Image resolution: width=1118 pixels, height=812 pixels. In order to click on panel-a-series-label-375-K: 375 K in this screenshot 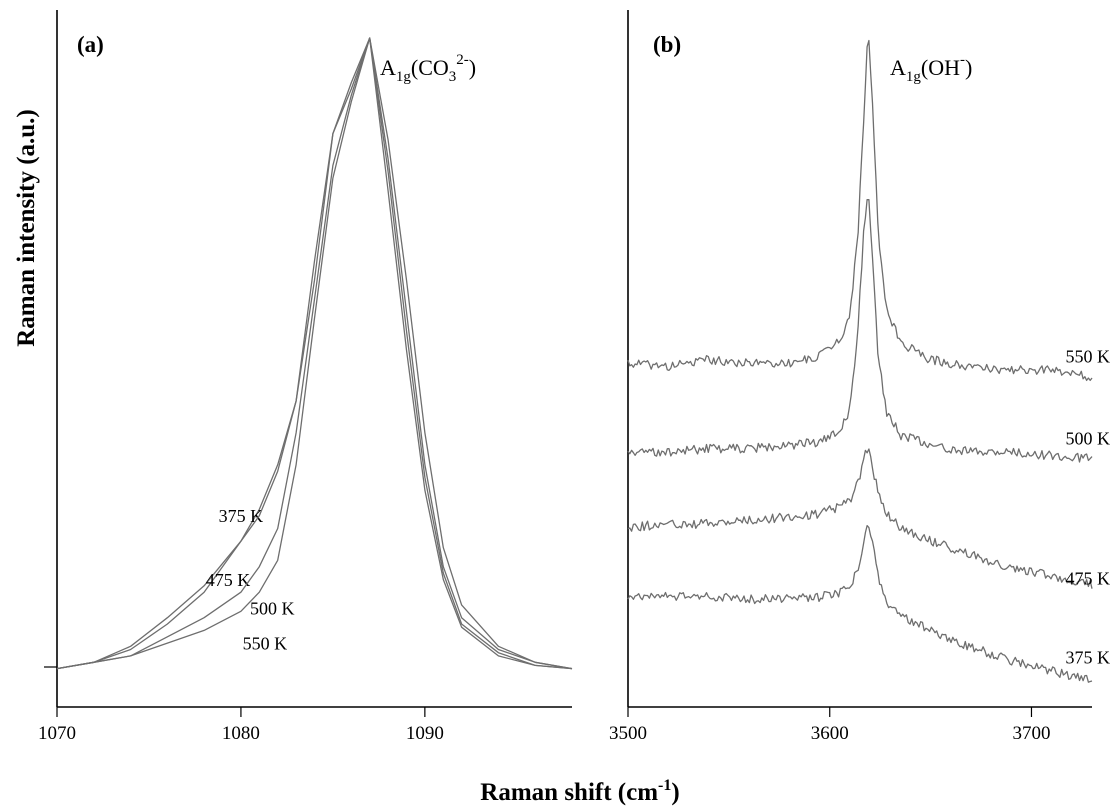, I will do `click(241, 516)`.